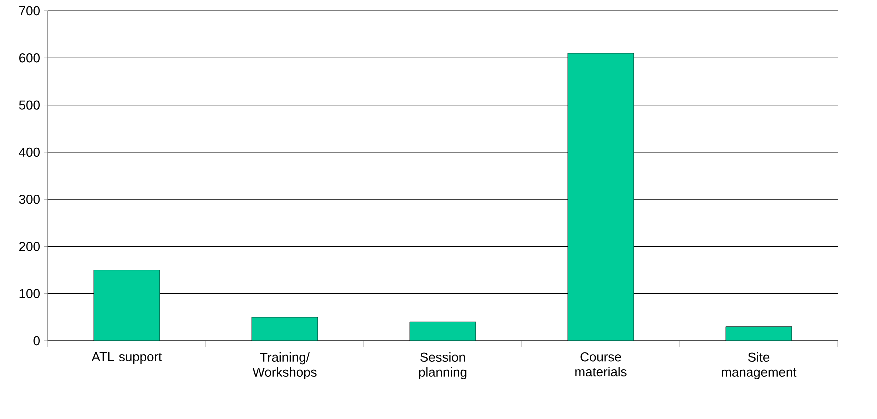 The width and height of the screenshot is (877, 419). Describe the element at coordinates (284, 366) in the screenshot. I see `x-tick-label: Training/ Workshops` at that location.